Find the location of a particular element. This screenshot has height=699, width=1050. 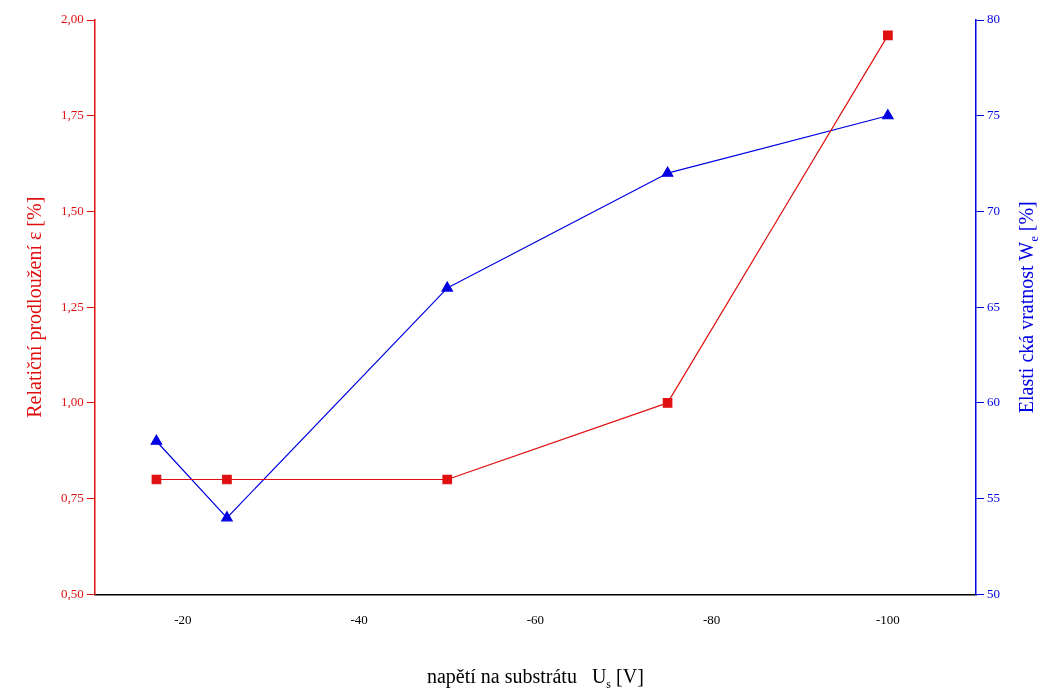

y-axis-title: Relatiční prodloužení ε [%] is located at coordinates (35, 307).